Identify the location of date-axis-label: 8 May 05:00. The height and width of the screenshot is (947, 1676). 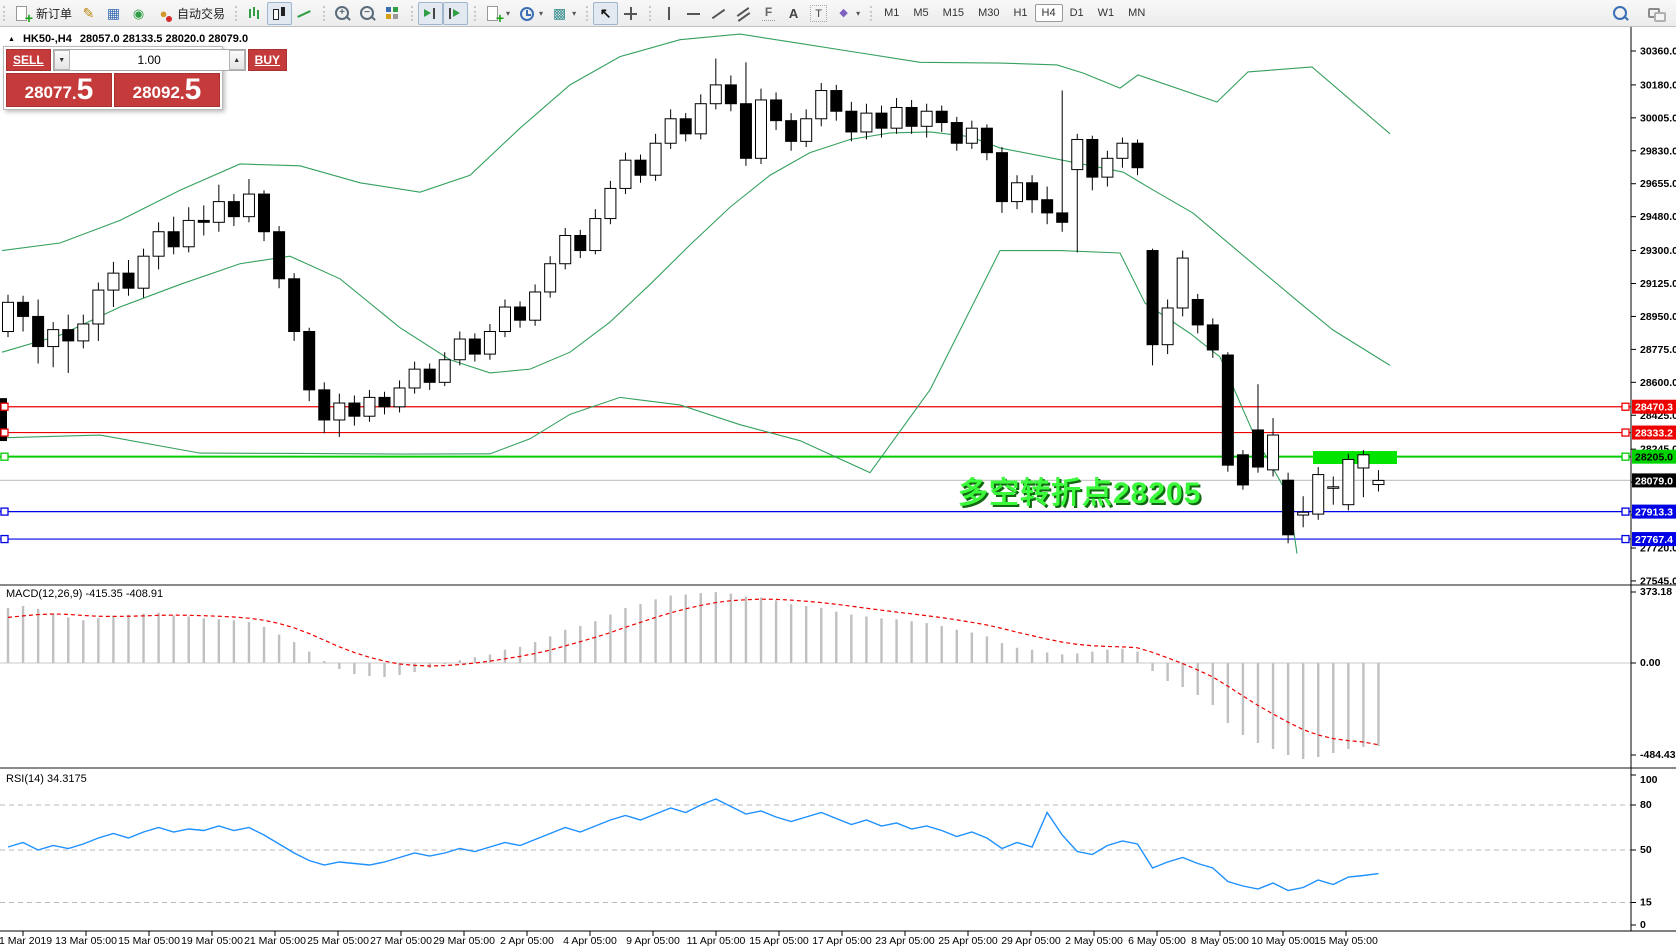
(1220, 941).